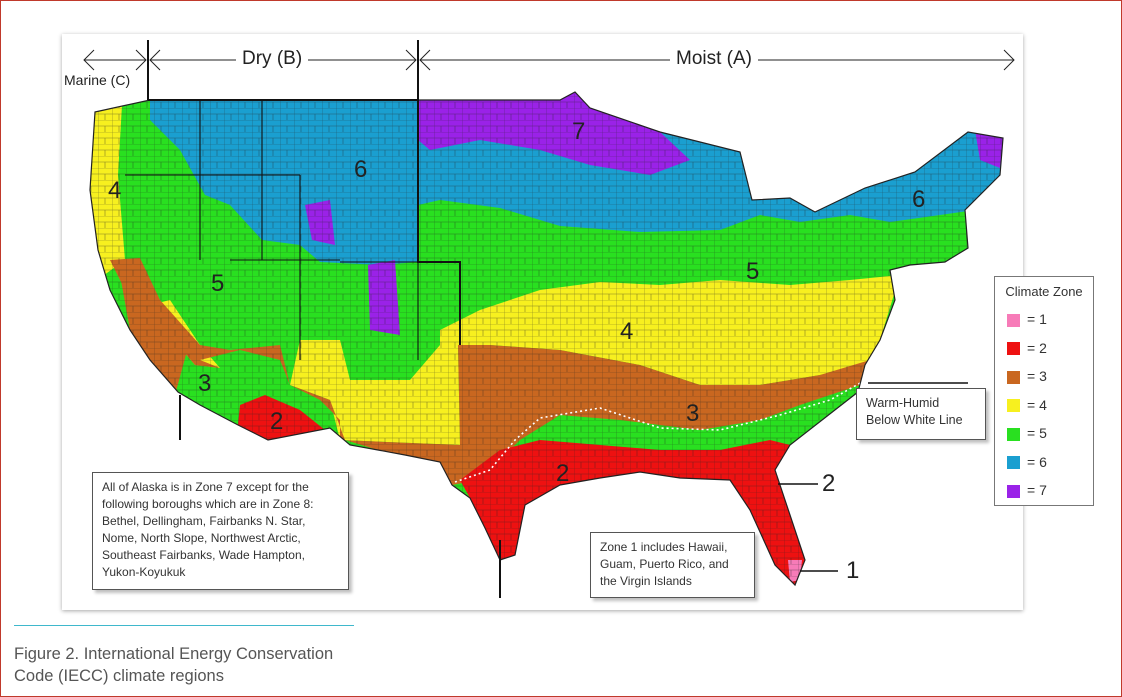 This screenshot has height=697, width=1122. I want to click on zone-label-5-west: 5, so click(218, 283).